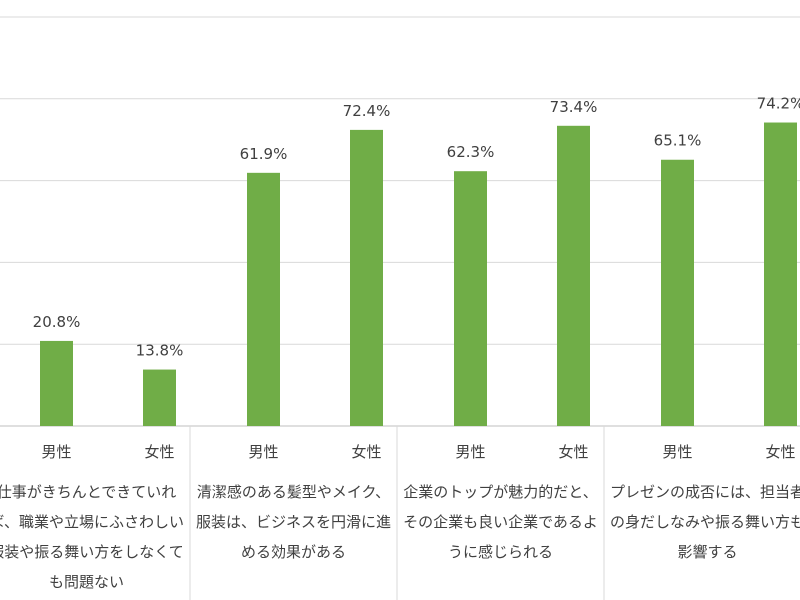 Image resolution: width=800 pixels, height=600 pixels. Describe the element at coordinates (705, 522) in the screenshot. I see `category-label-line: の身だしなみや振る舞い方も` at that location.